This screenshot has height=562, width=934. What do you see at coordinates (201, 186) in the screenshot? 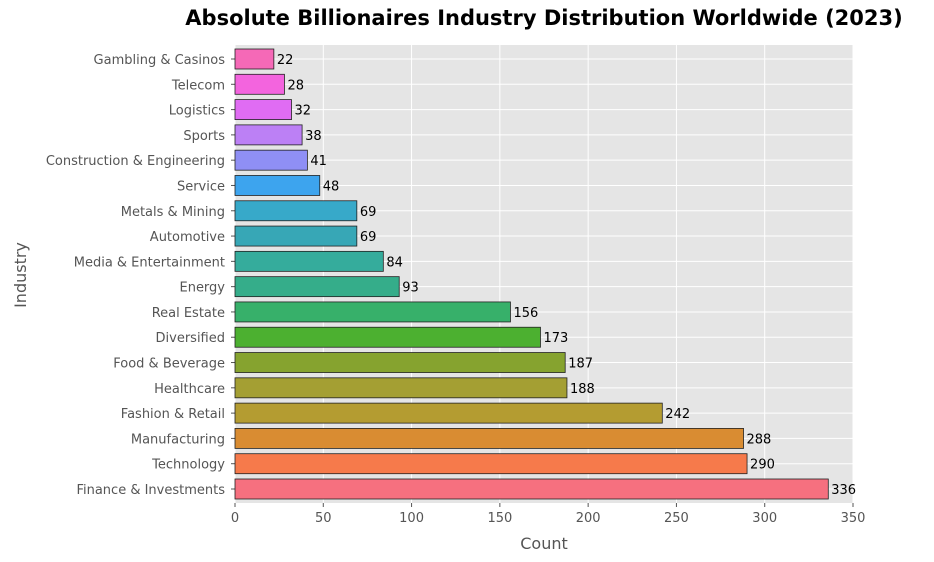
I see `y-tick-label: Service` at bounding box center [201, 186].